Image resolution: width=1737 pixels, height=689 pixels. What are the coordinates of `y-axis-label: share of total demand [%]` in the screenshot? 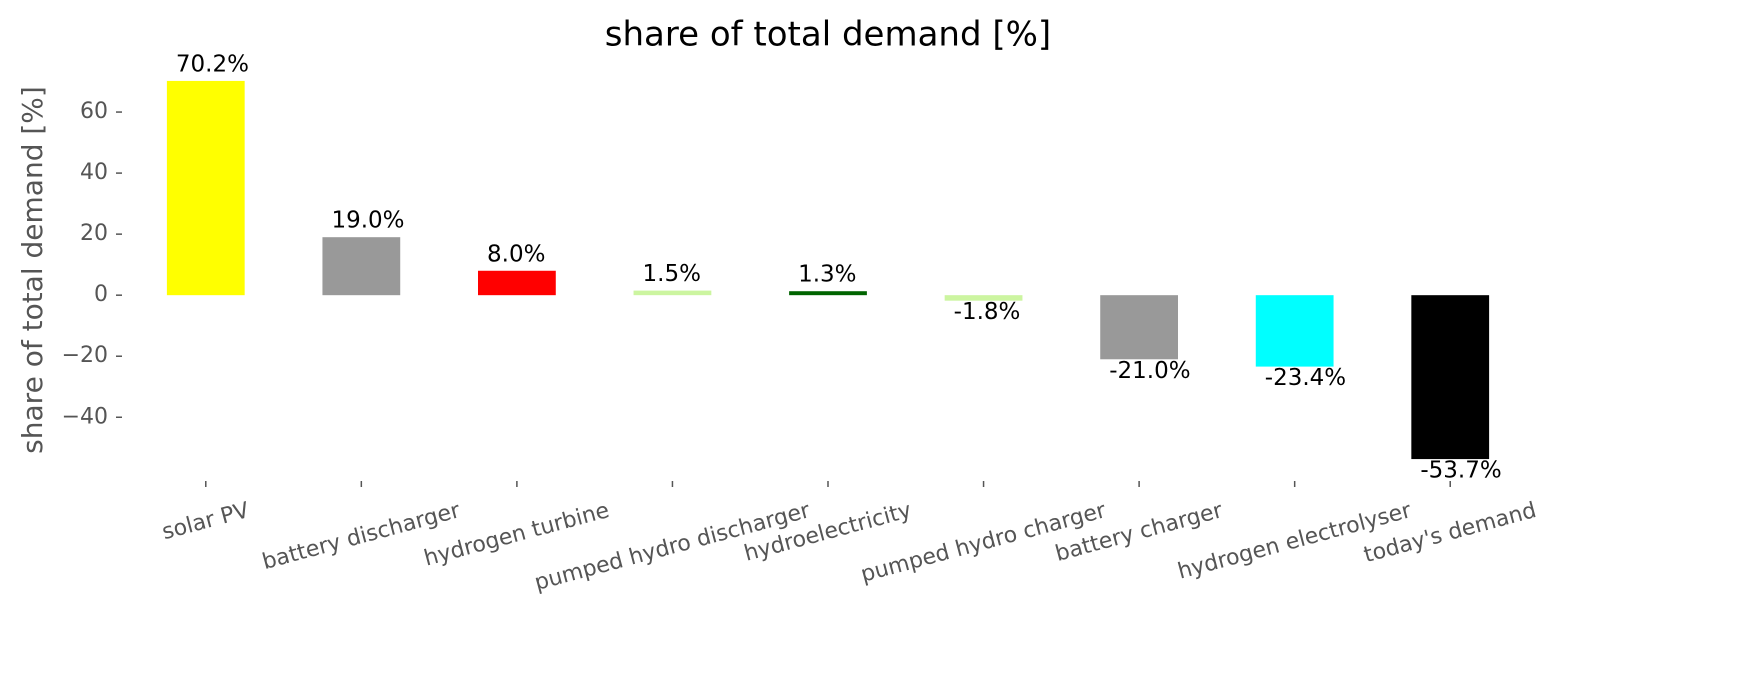 It's located at (32, 270).